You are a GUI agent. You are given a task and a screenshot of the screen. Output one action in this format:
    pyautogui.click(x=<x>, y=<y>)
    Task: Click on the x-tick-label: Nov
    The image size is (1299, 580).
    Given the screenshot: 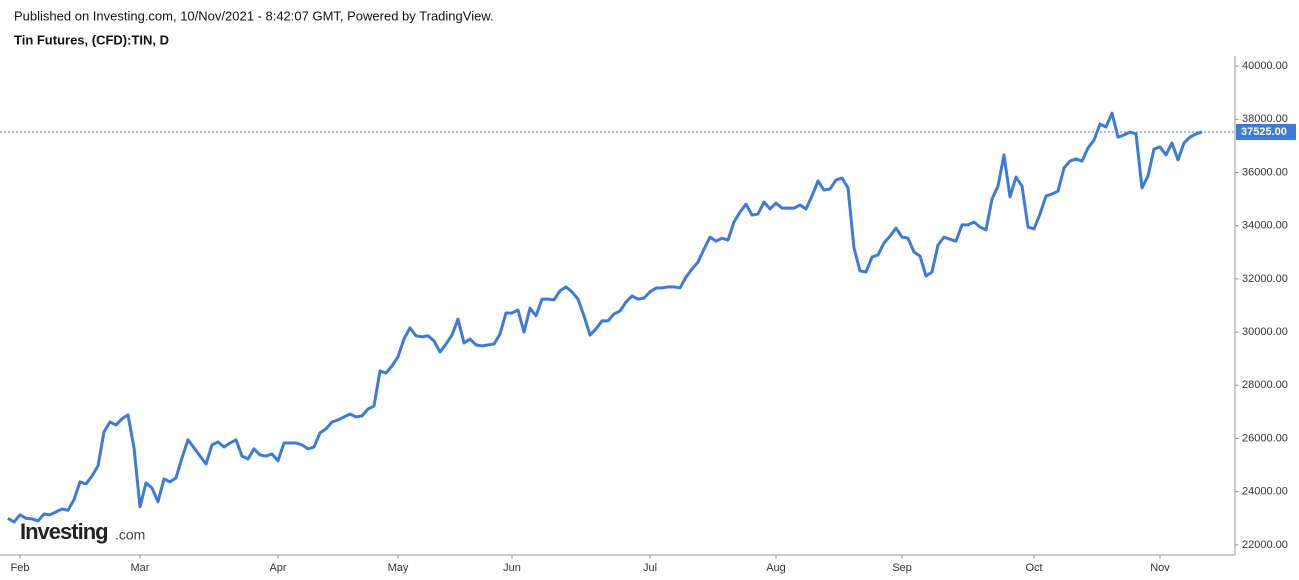 What is the action you would take?
    pyautogui.click(x=1160, y=568)
    